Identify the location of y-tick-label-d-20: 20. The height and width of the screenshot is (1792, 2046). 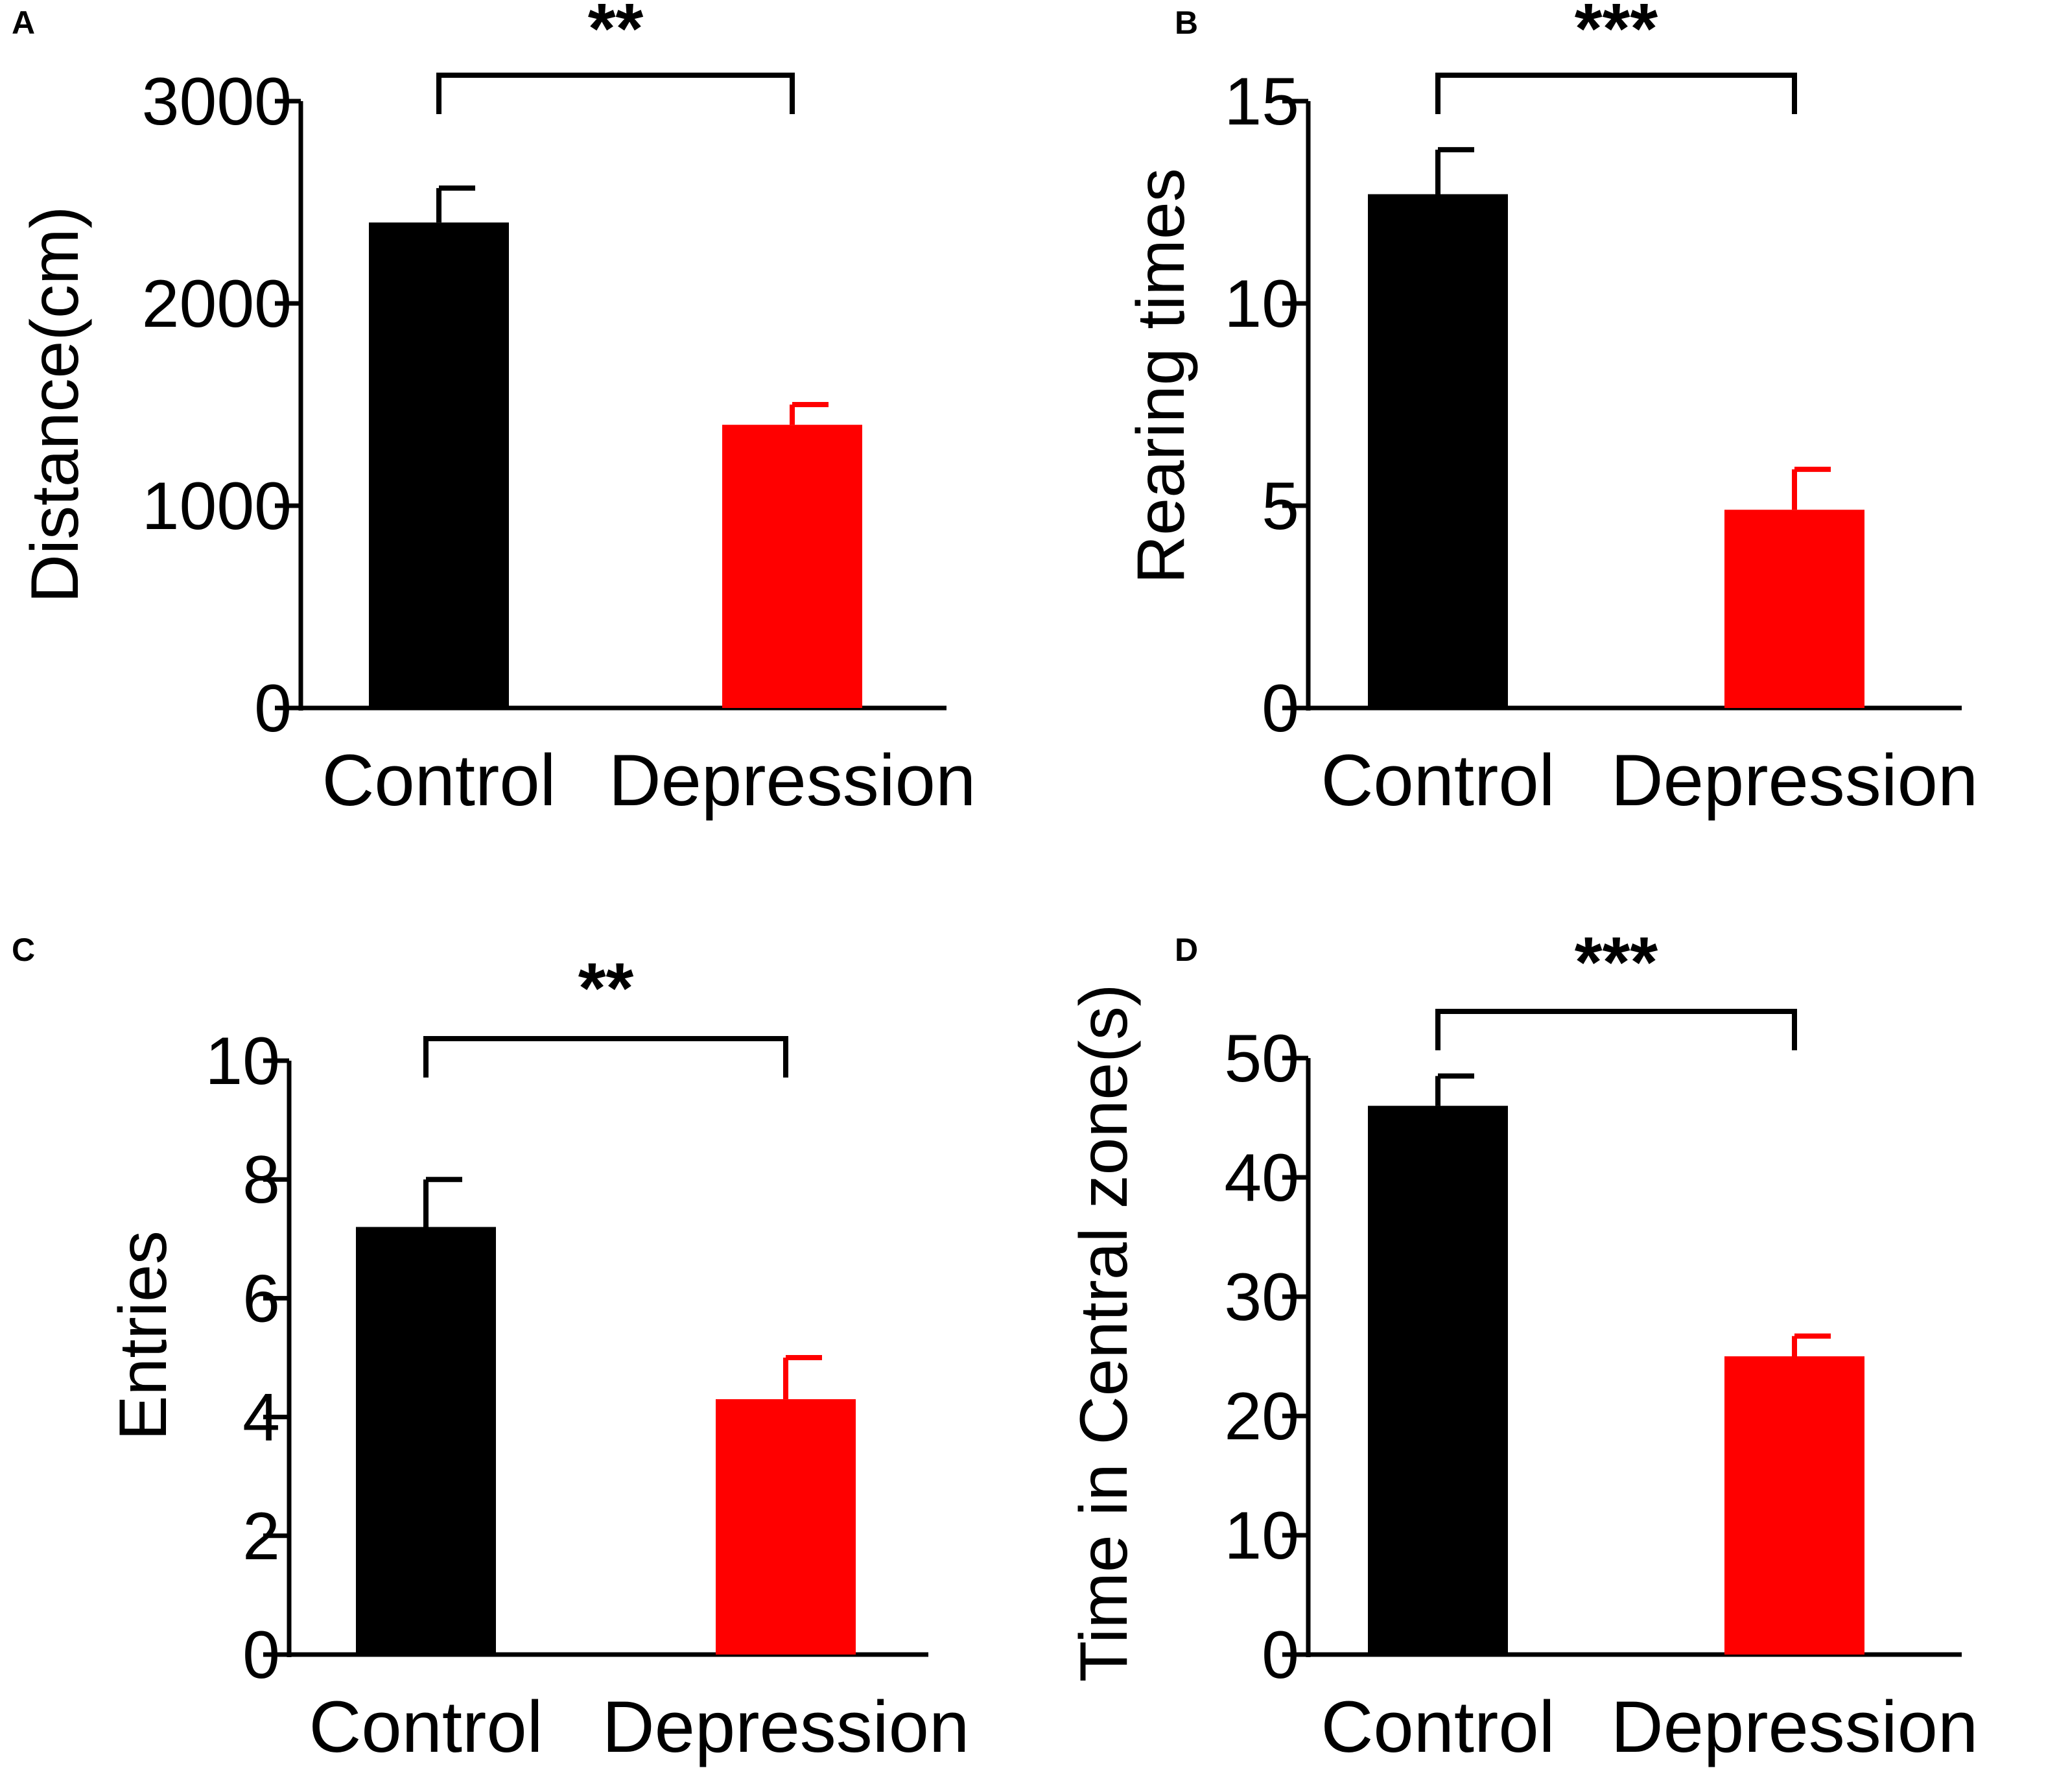
(1261, 1416).